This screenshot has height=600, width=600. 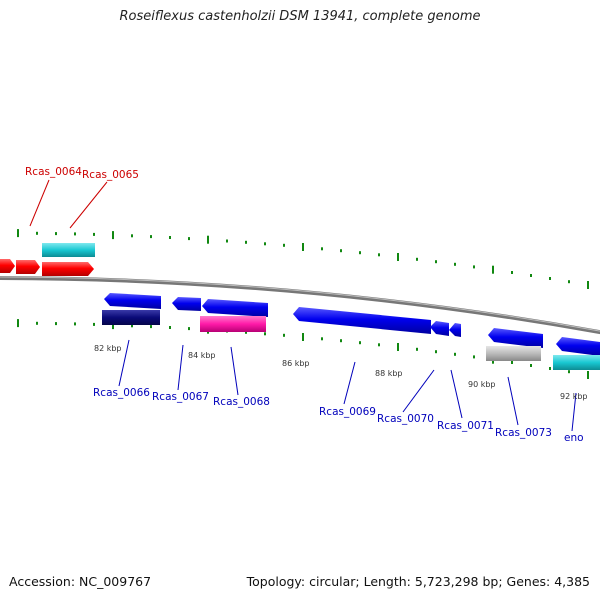 What do you see at coordinates (68, 250) in the screenshot?
I see `rcas-0065-feature-bar` at bounding box center [68, 250].